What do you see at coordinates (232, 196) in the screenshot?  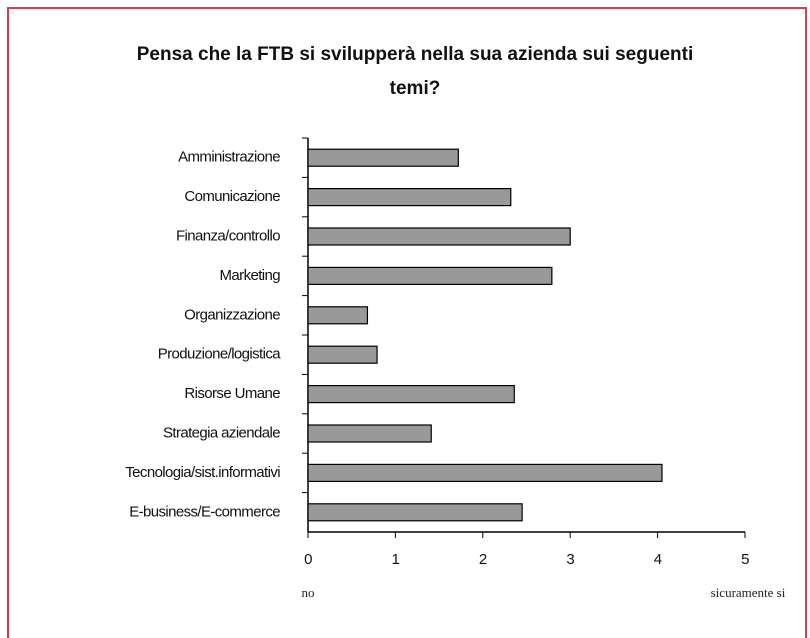 I see `y-tick-label: Comunicazione` at bounding box center [232, 196].